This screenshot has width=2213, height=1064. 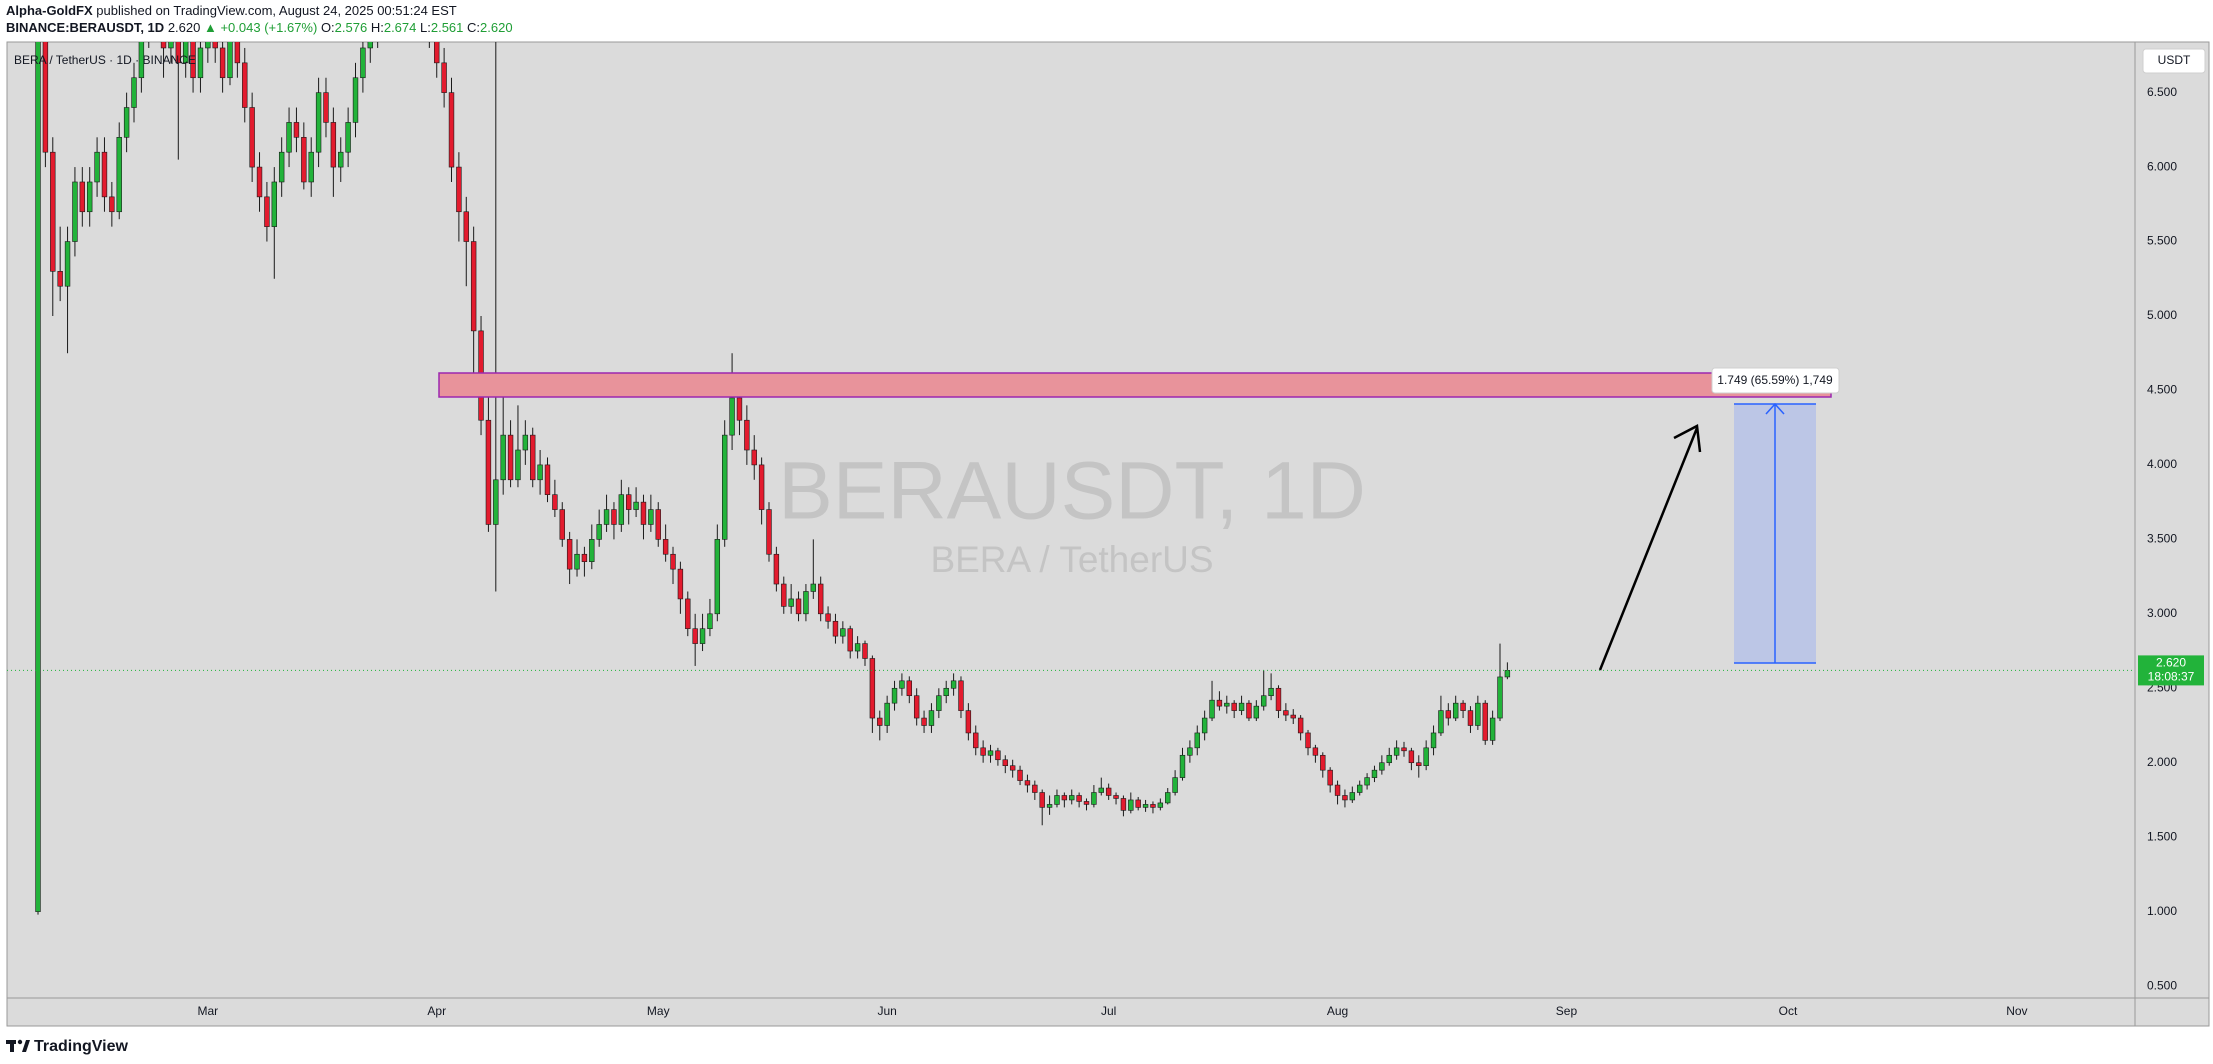 I want to click on x-tick-label: Mar, so click(x=208, y=1011).